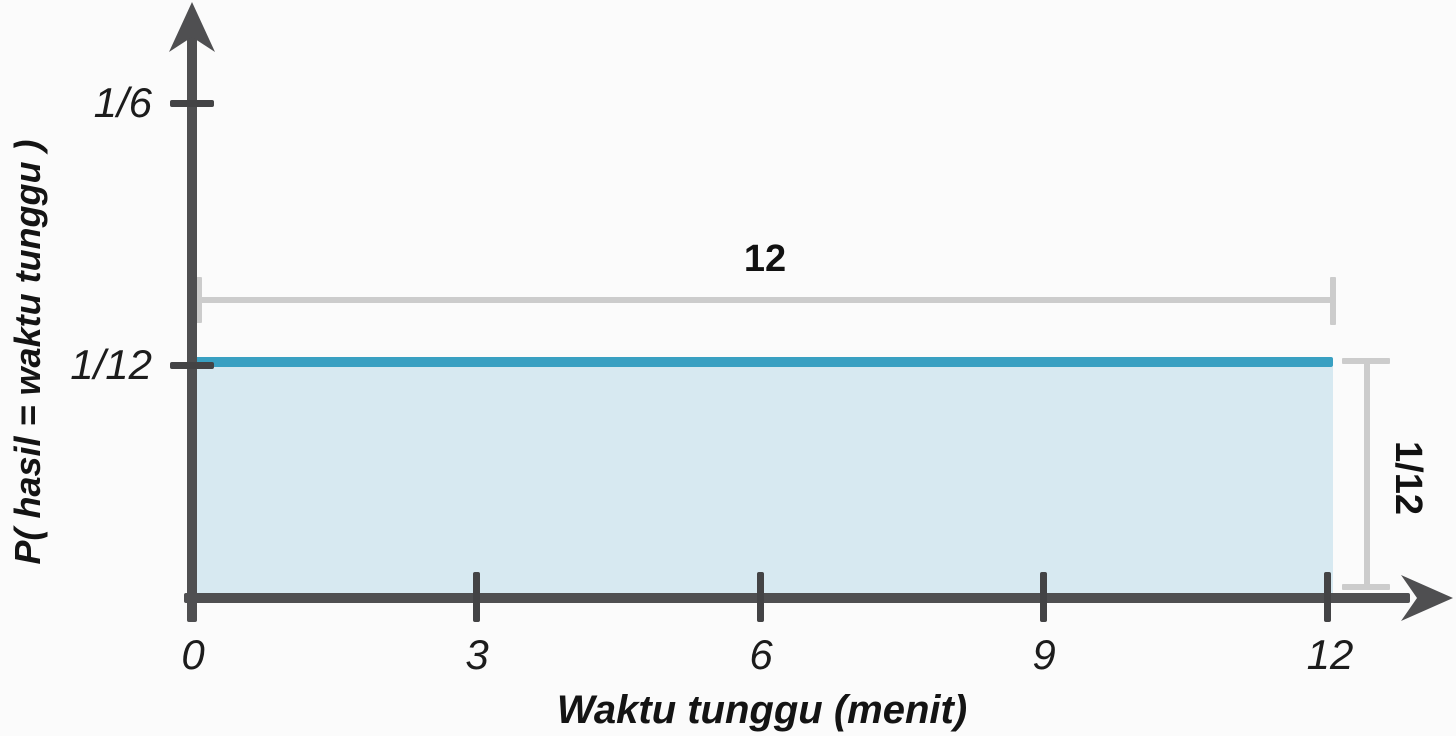 The height and width of the screenshot is (736, 1456). What do you see at coordinates (765, 259) in the screenshot?
I see `width-measure-label: 12` at bounding box center [765, 259].